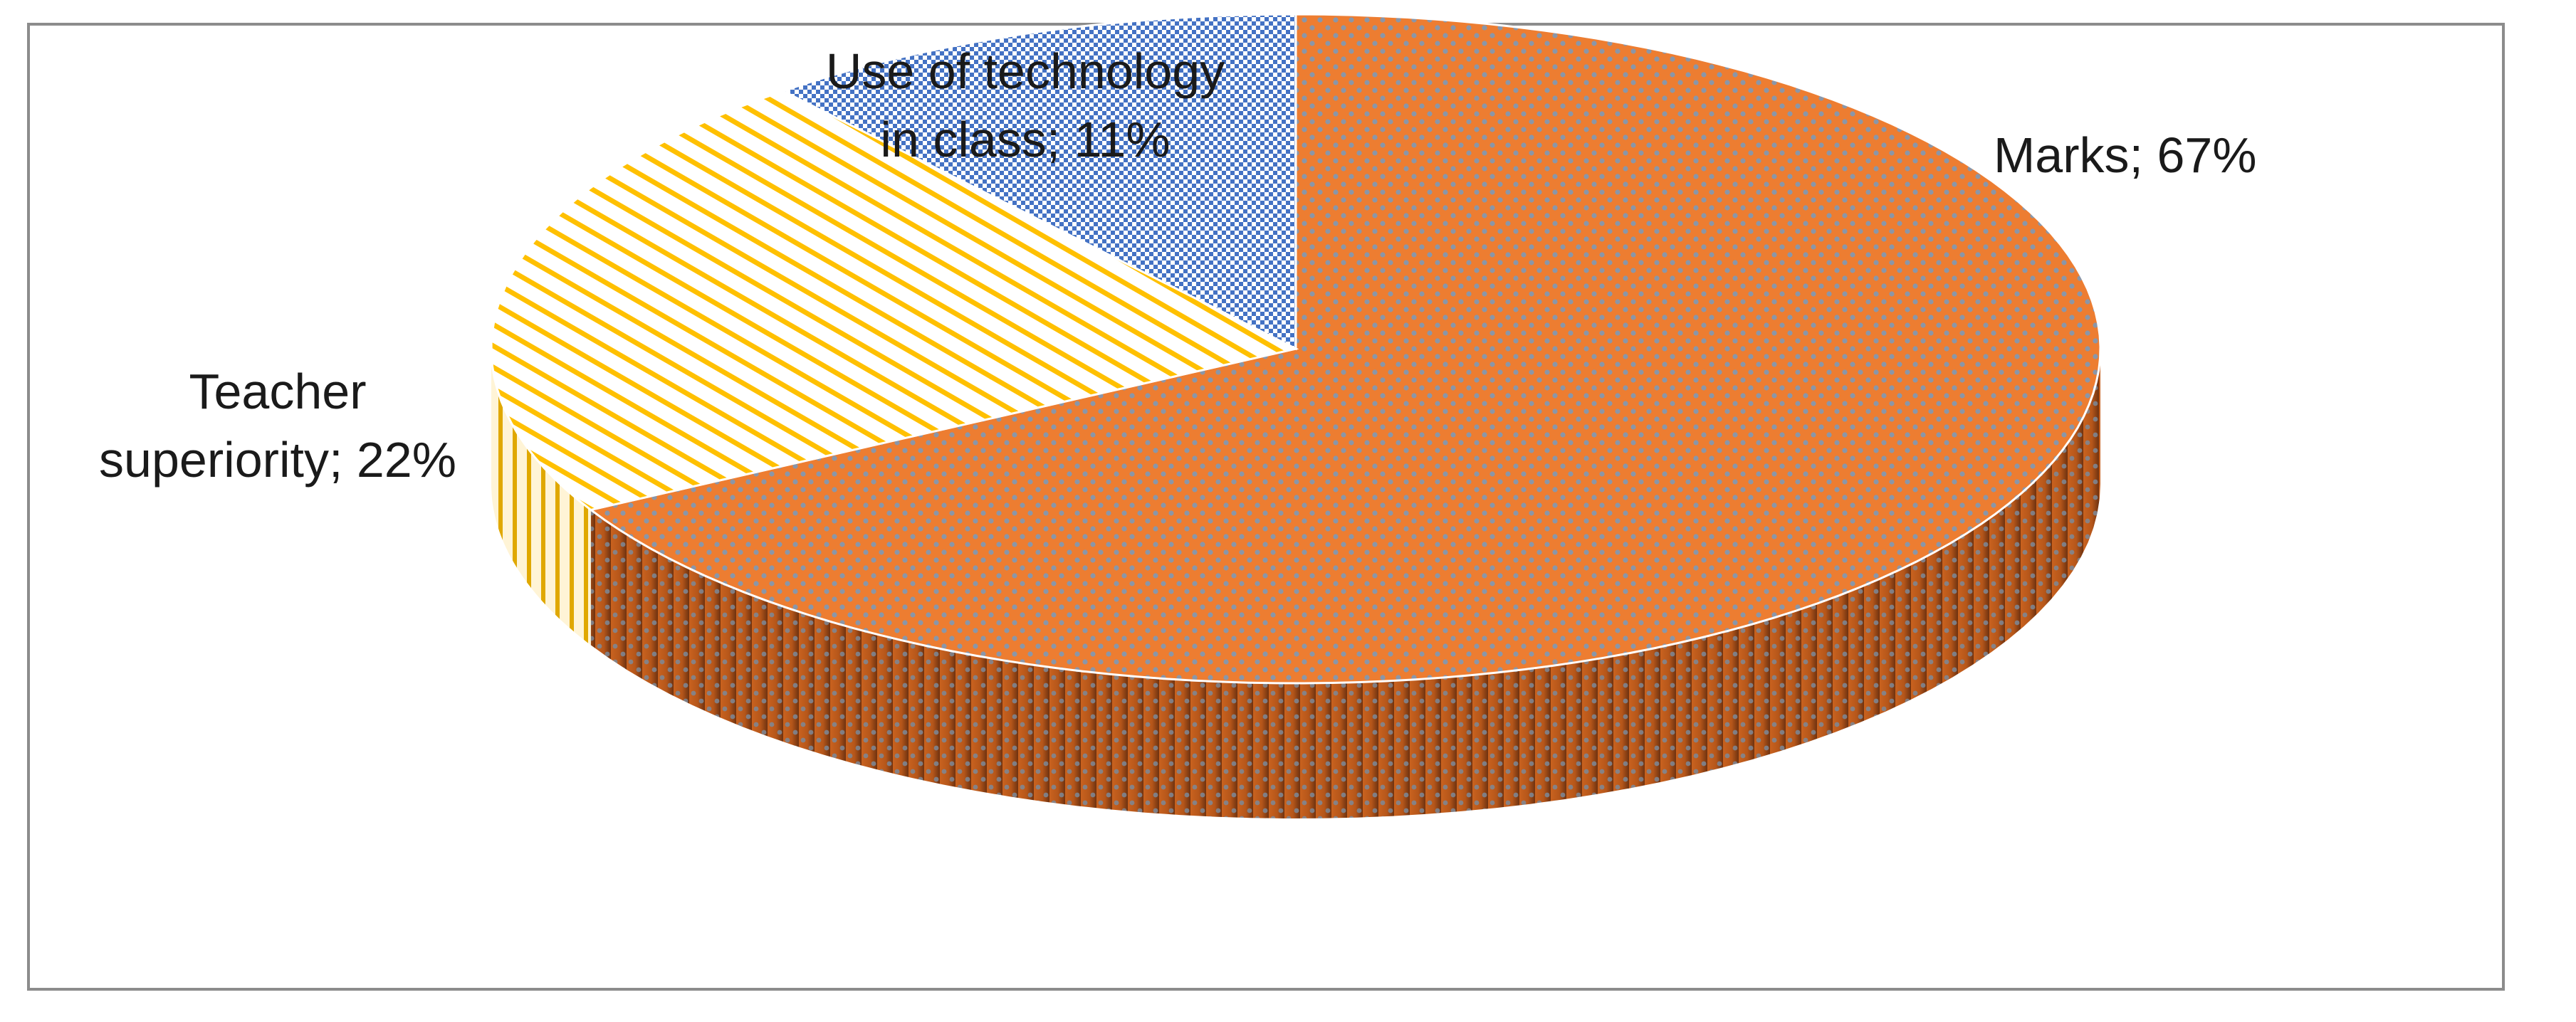  Describe the element at coordinates (1025, 139) in the screenshot. I see `slice-label-technology-line-2: in class; 11%` at that location.